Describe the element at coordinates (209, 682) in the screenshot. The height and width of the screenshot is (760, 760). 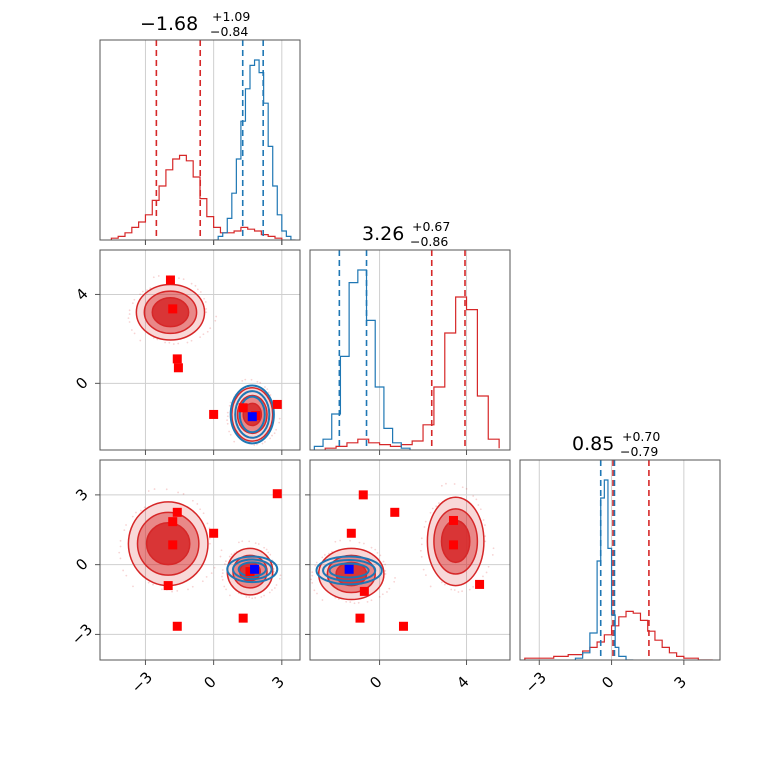
I see `x-tick-label: 0` at that location.